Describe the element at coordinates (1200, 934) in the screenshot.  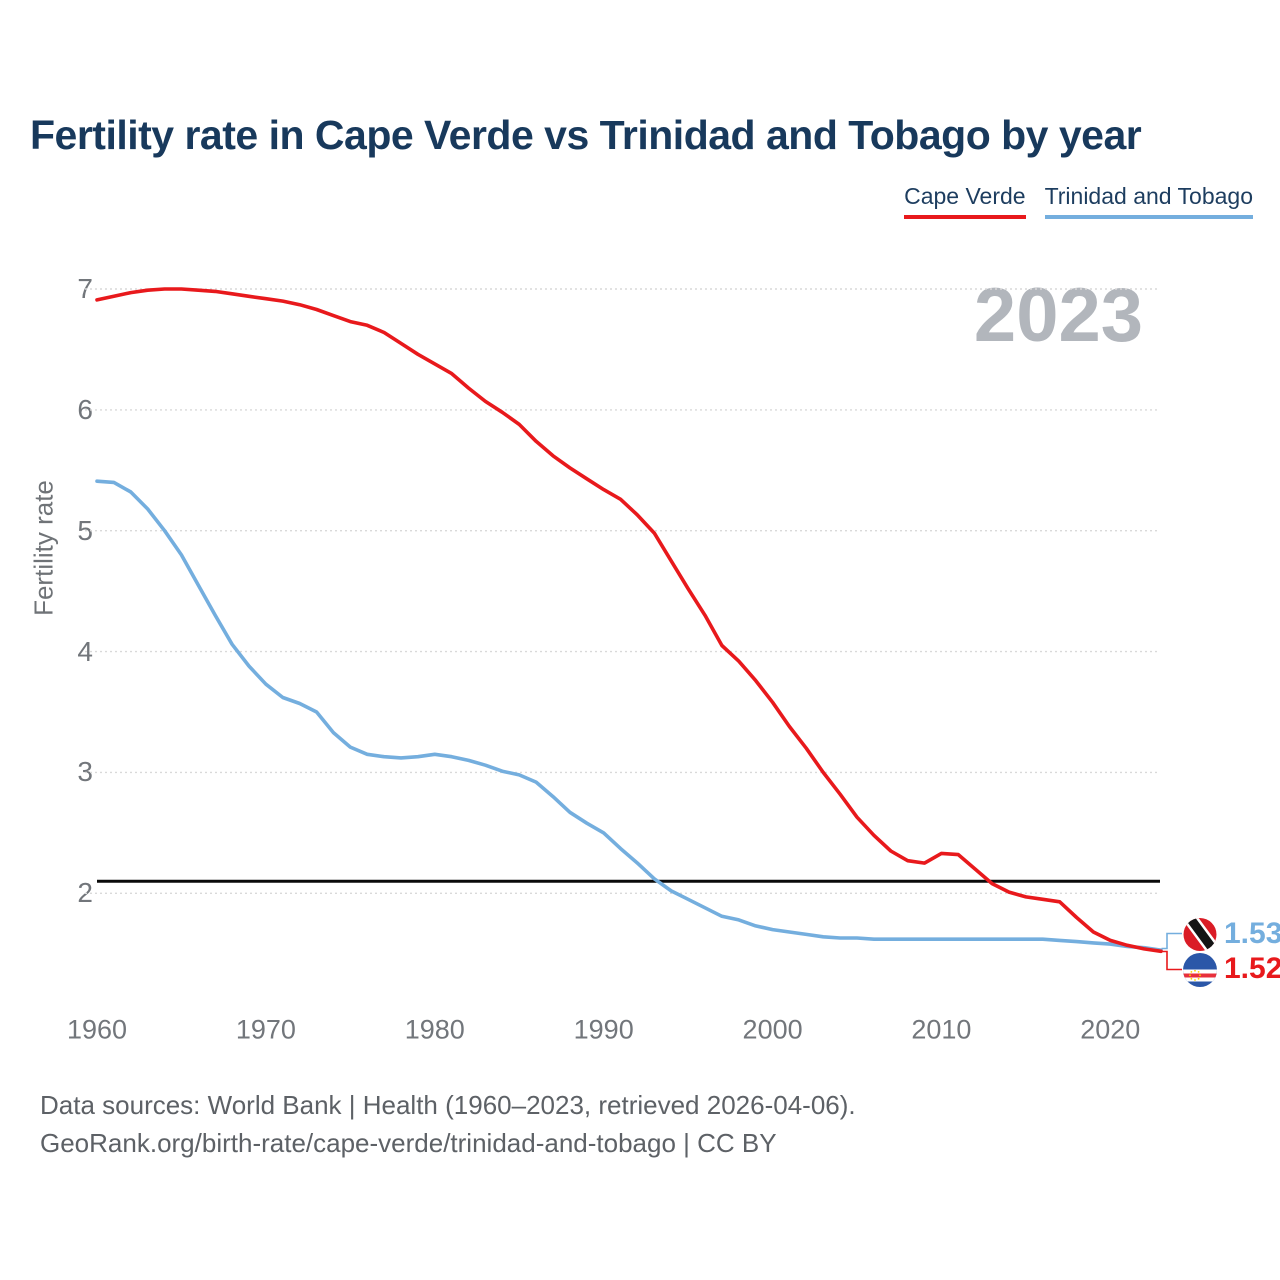
I see `trinidad-and-tobago-flag-icon` at that location.